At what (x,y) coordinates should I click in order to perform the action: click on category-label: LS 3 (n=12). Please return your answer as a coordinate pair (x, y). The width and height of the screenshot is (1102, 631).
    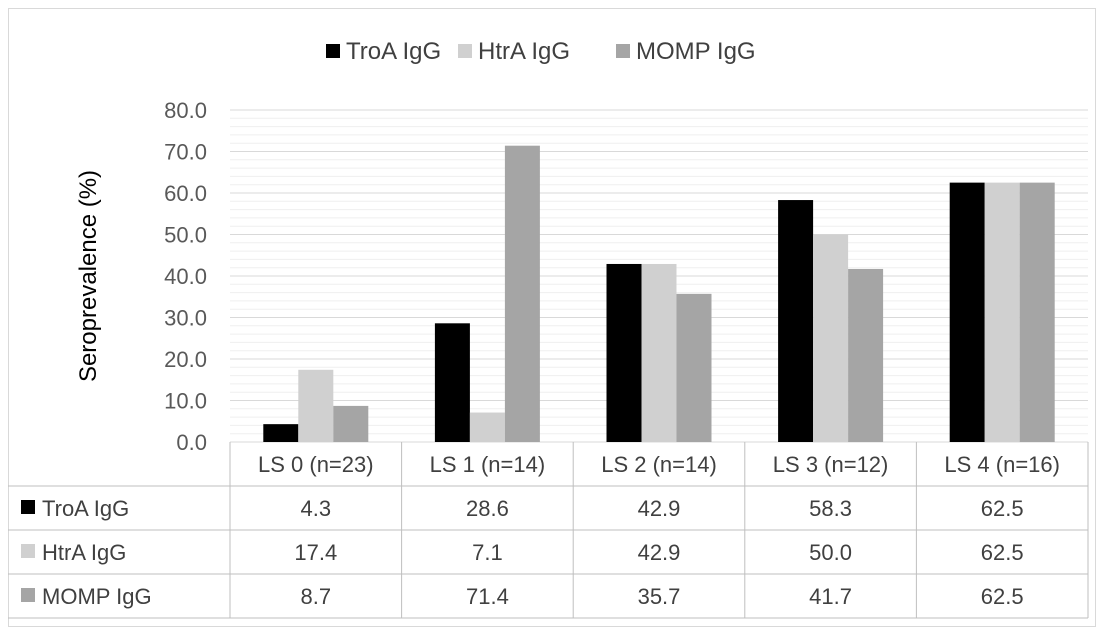
    Looking at the image, I should click on (831, 464).